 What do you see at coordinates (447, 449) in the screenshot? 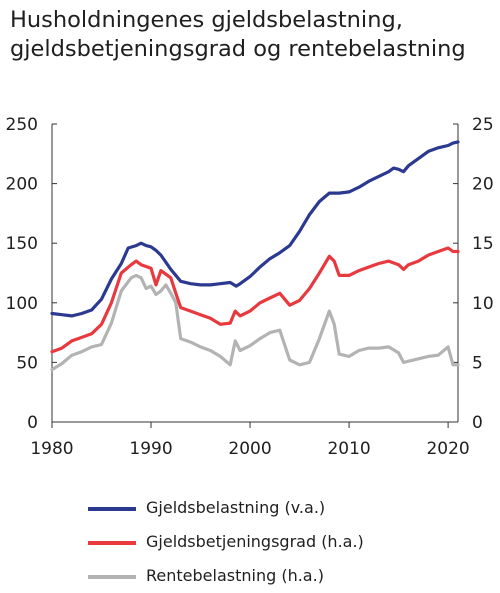
I see `x-tick-label: 2020` at bounding box center [447, 449].